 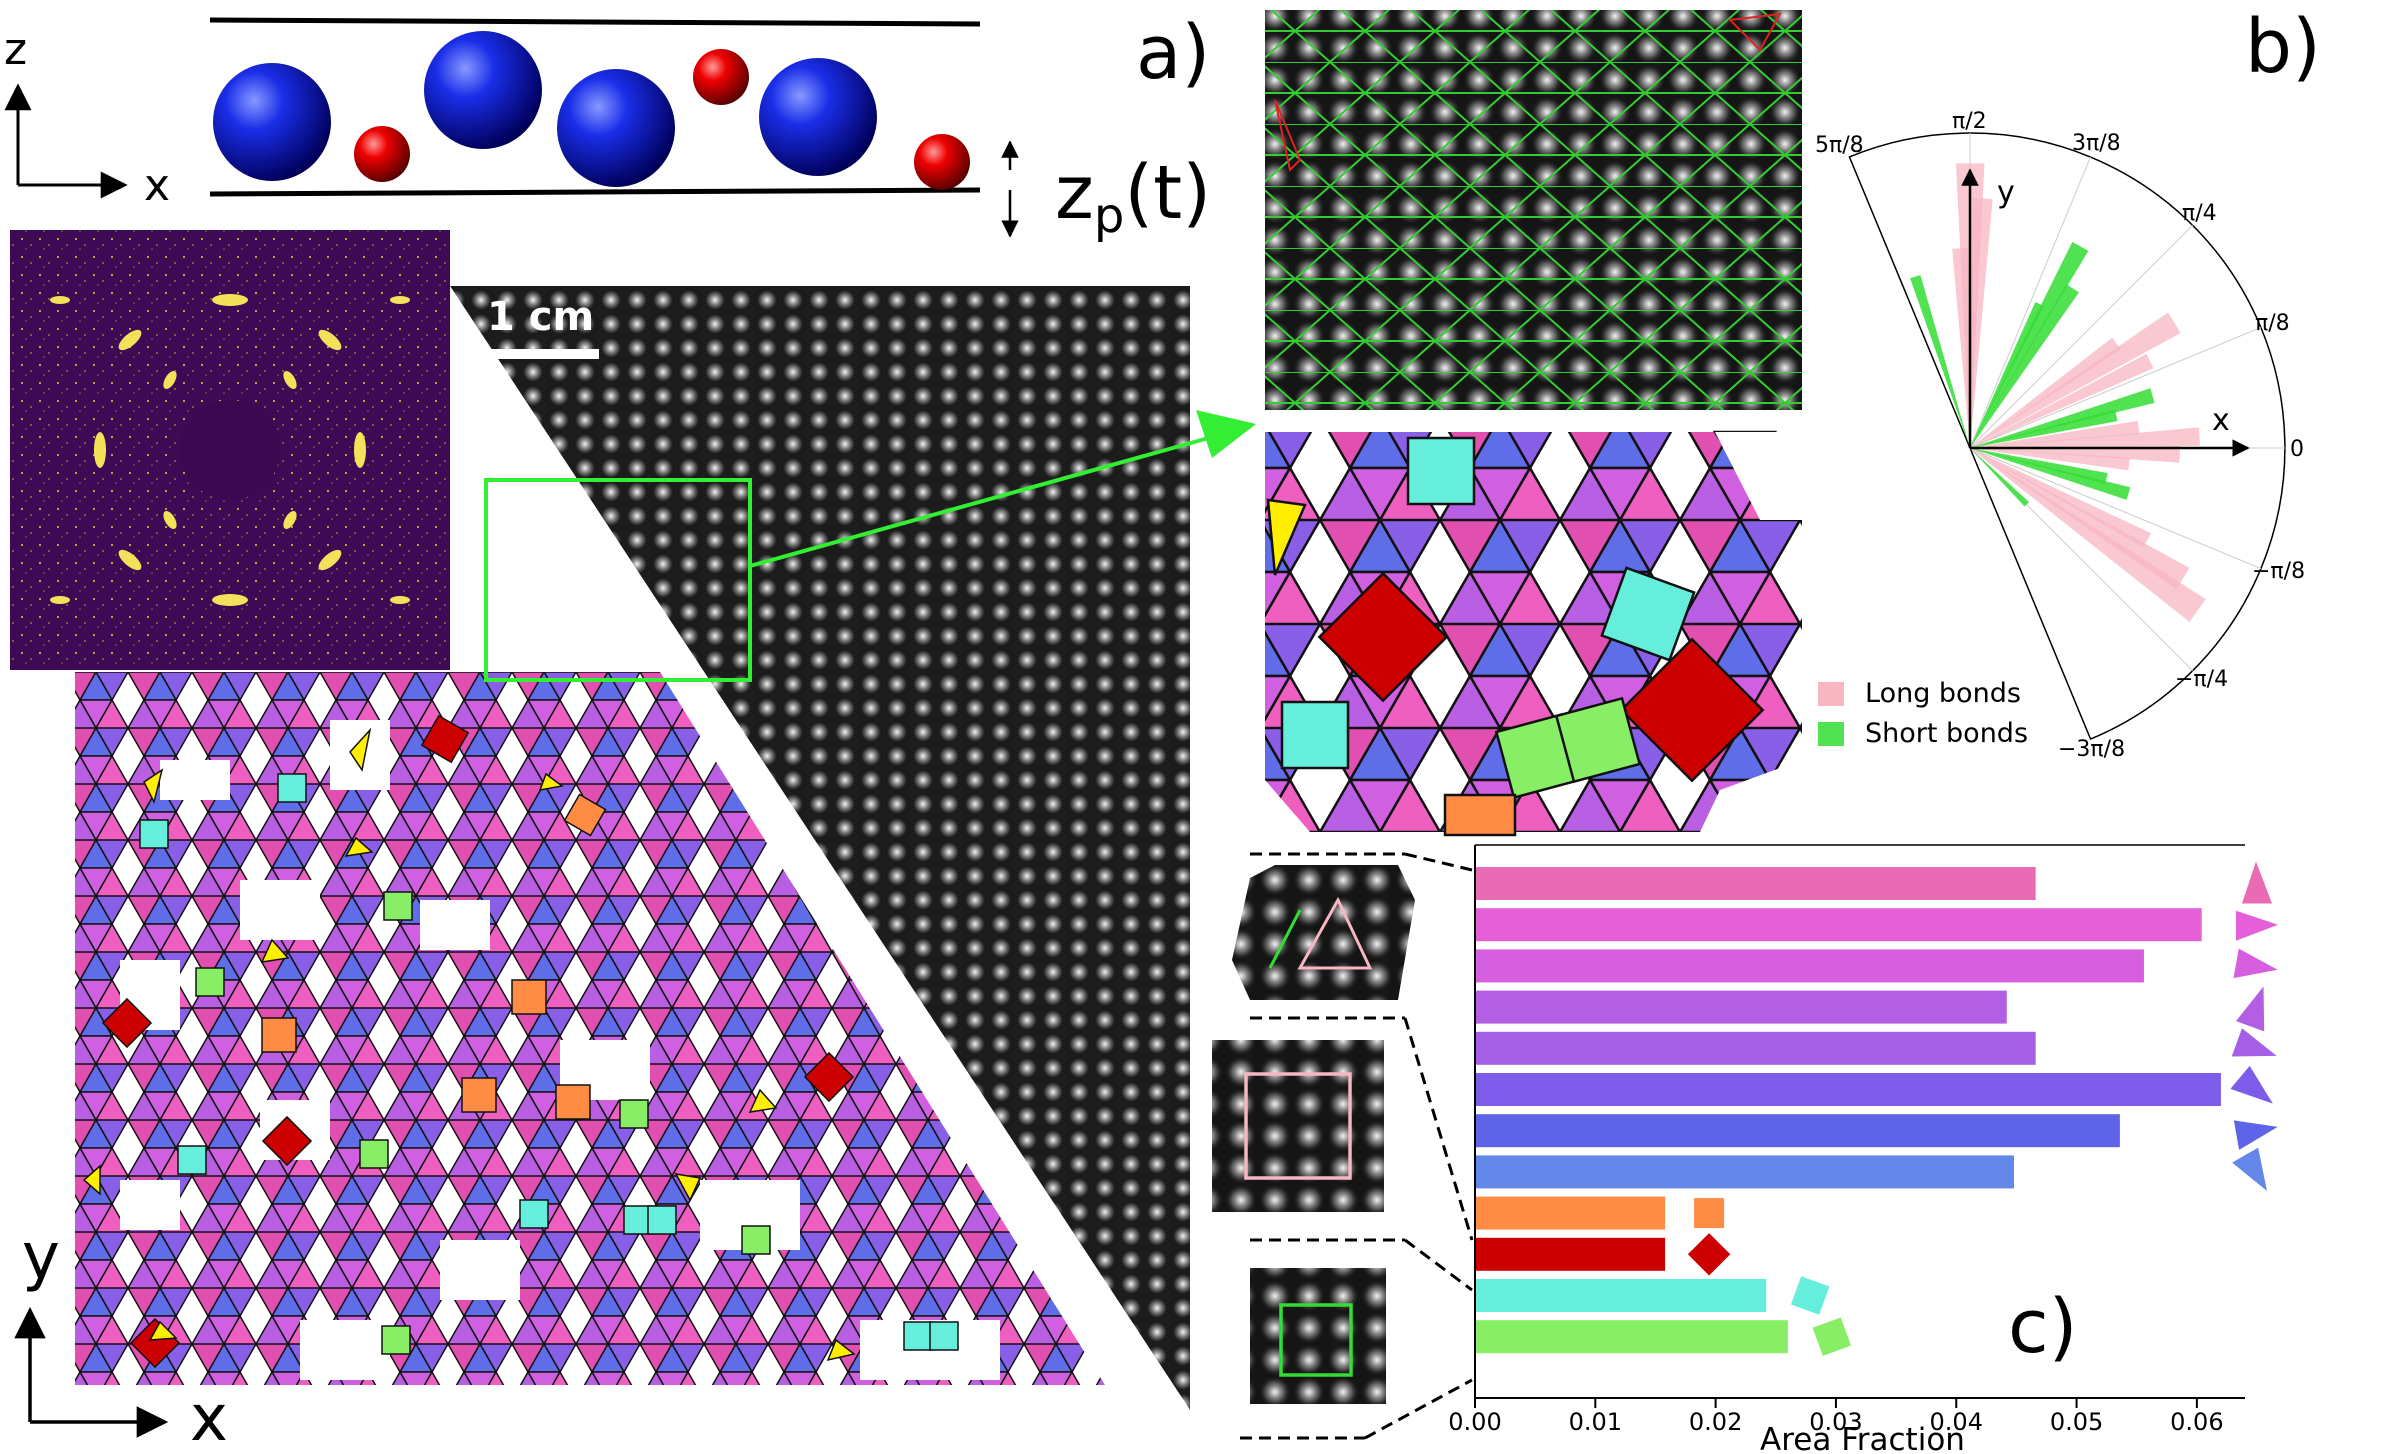 What do you see at coordinates (121, 1337) in the screenshot?
I see `xy-axes-bottom: y x` at bounding box center [121, 1337].